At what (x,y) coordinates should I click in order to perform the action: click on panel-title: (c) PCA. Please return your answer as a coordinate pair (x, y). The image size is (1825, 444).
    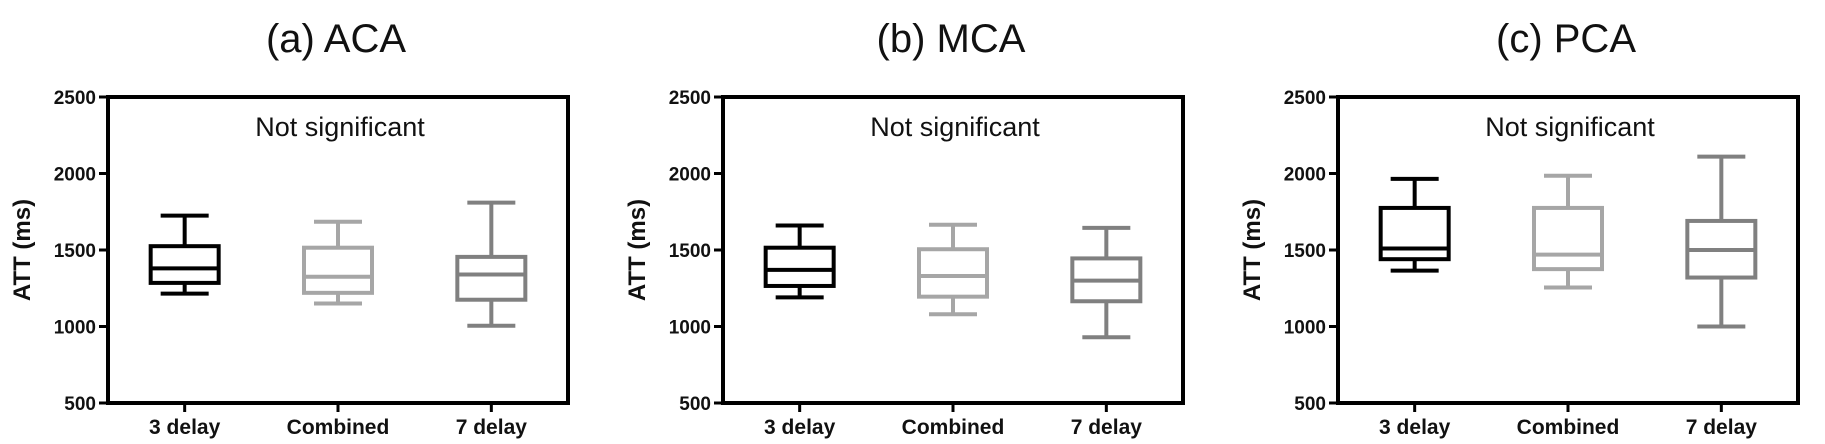
    Looking at the image, I should click on (1566, 39).